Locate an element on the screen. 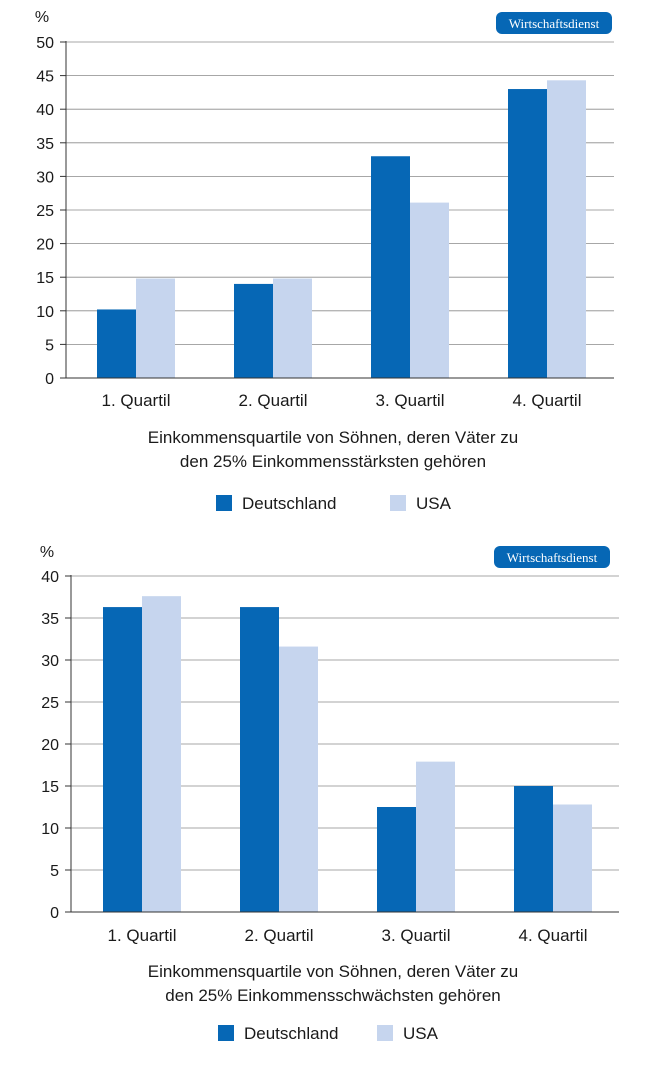 The height and width of the screenshot is (1077, 650). x-axis-title: den 25% Einkommensstärksten gehören is located at coordinates (333, 461).